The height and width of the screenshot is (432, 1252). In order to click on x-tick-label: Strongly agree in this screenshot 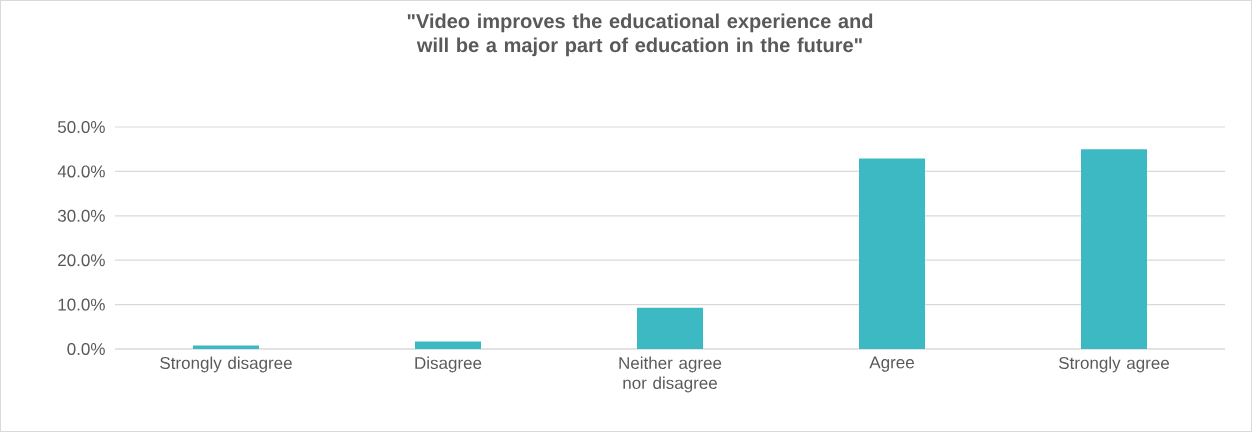, I will do `click(1114, 364)`.